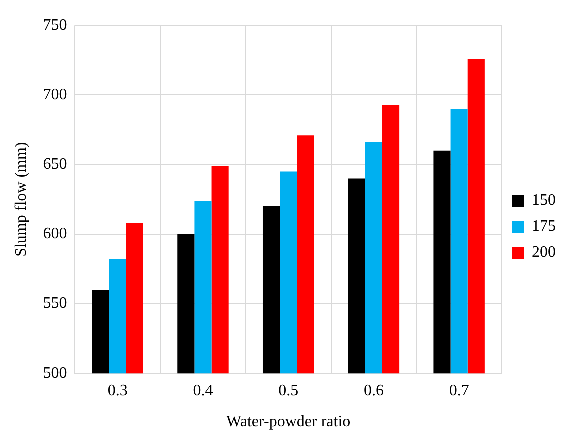  What do you see at coordinates (203, 391) in the screenshot?
I see `x-tick-label: 0.4` at bounding box center [203, 391].